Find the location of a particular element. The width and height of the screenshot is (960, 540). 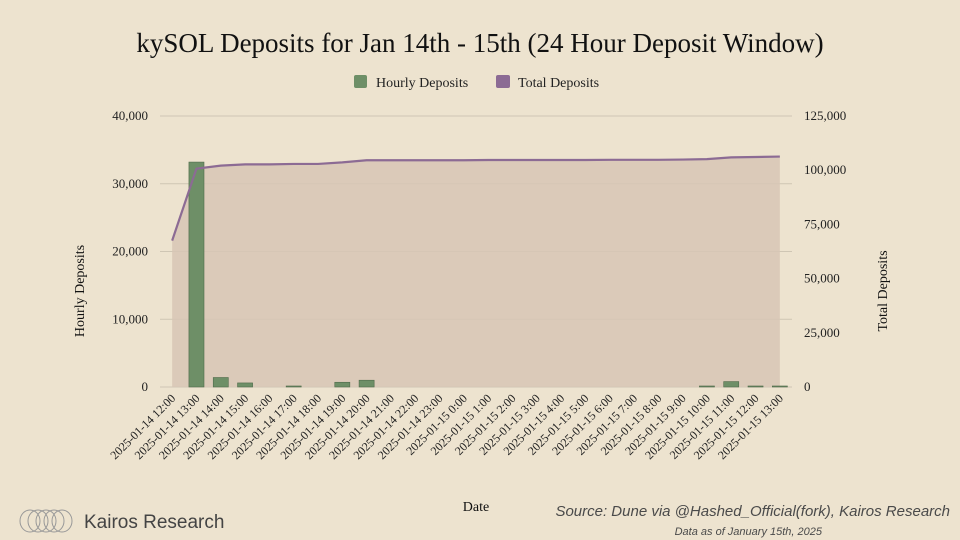

x-axis-title: Date is located at coordinates (476, 507).